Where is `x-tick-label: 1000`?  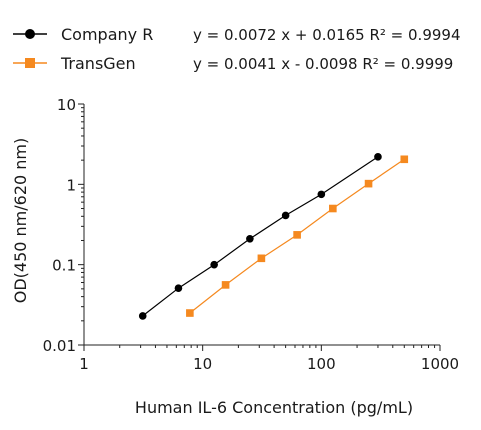 x-tick-label: 1000 is located at coordinates (440, 364).